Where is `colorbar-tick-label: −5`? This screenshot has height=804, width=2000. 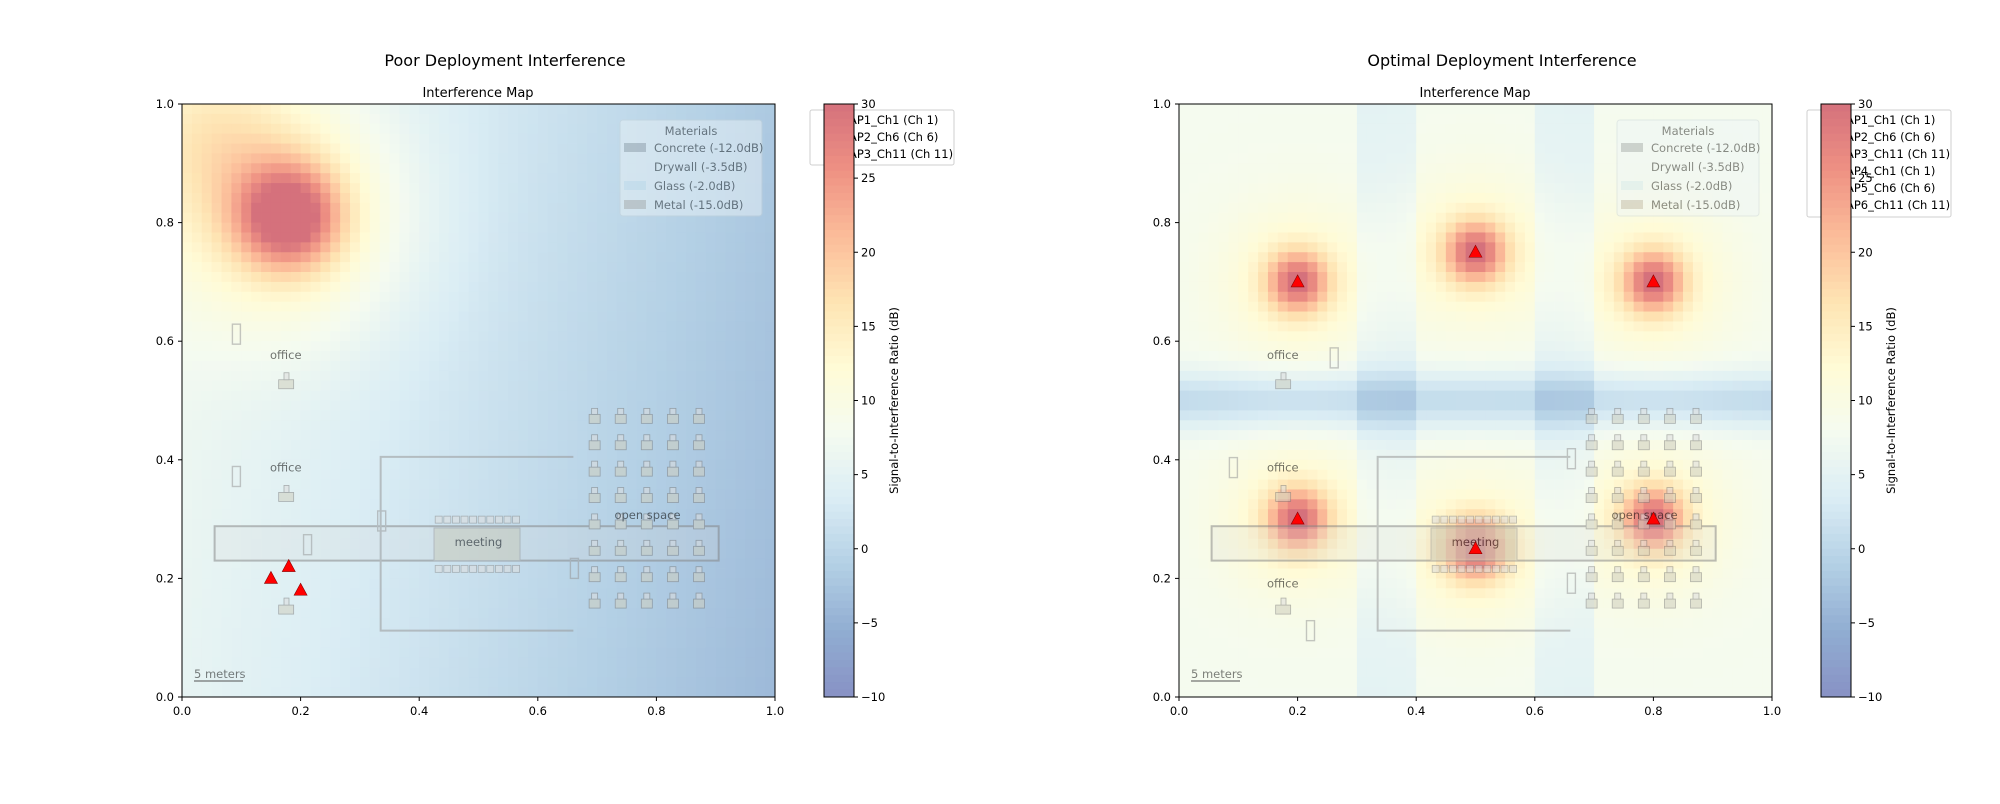 colorbar-tick-label: −5 is located at coordinates (869, 623).